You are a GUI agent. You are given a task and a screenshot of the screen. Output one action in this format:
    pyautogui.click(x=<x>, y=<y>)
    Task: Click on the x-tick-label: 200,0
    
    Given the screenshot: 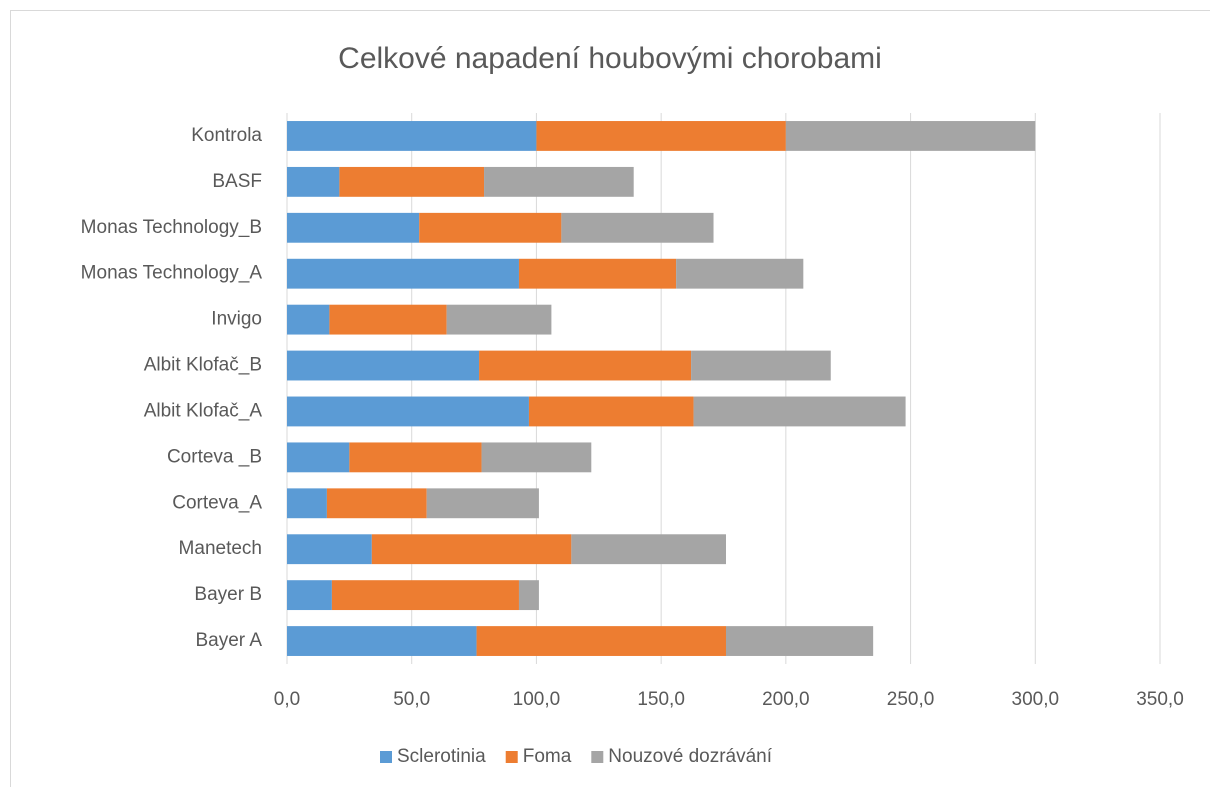 What is the action you would take?
    pyautogui.click(x=786, y=699)
    